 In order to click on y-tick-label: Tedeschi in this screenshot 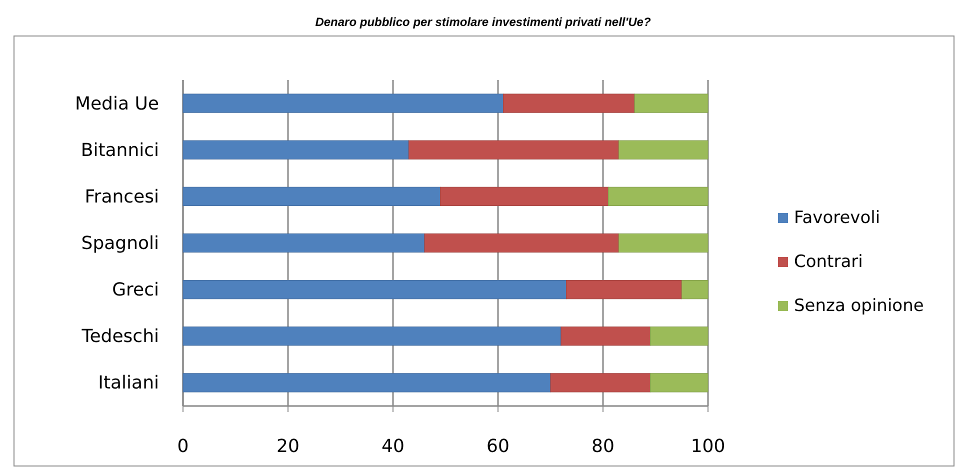, I will do `click(119, 337)`.